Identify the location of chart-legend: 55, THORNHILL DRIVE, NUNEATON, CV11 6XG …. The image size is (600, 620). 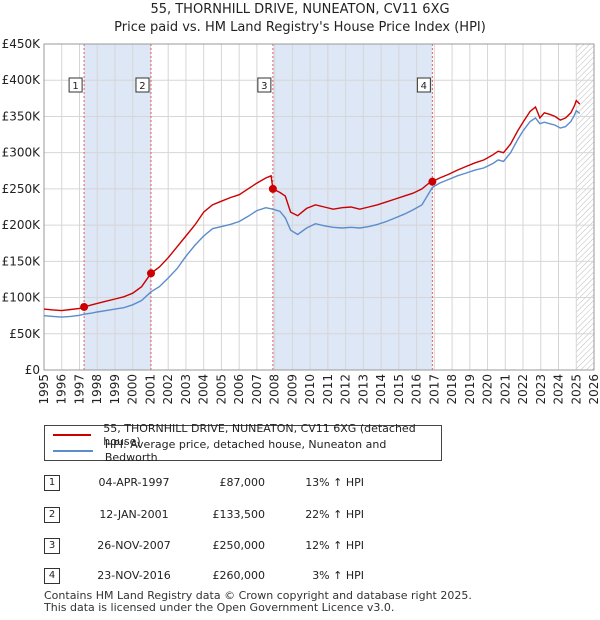
(243, 443).